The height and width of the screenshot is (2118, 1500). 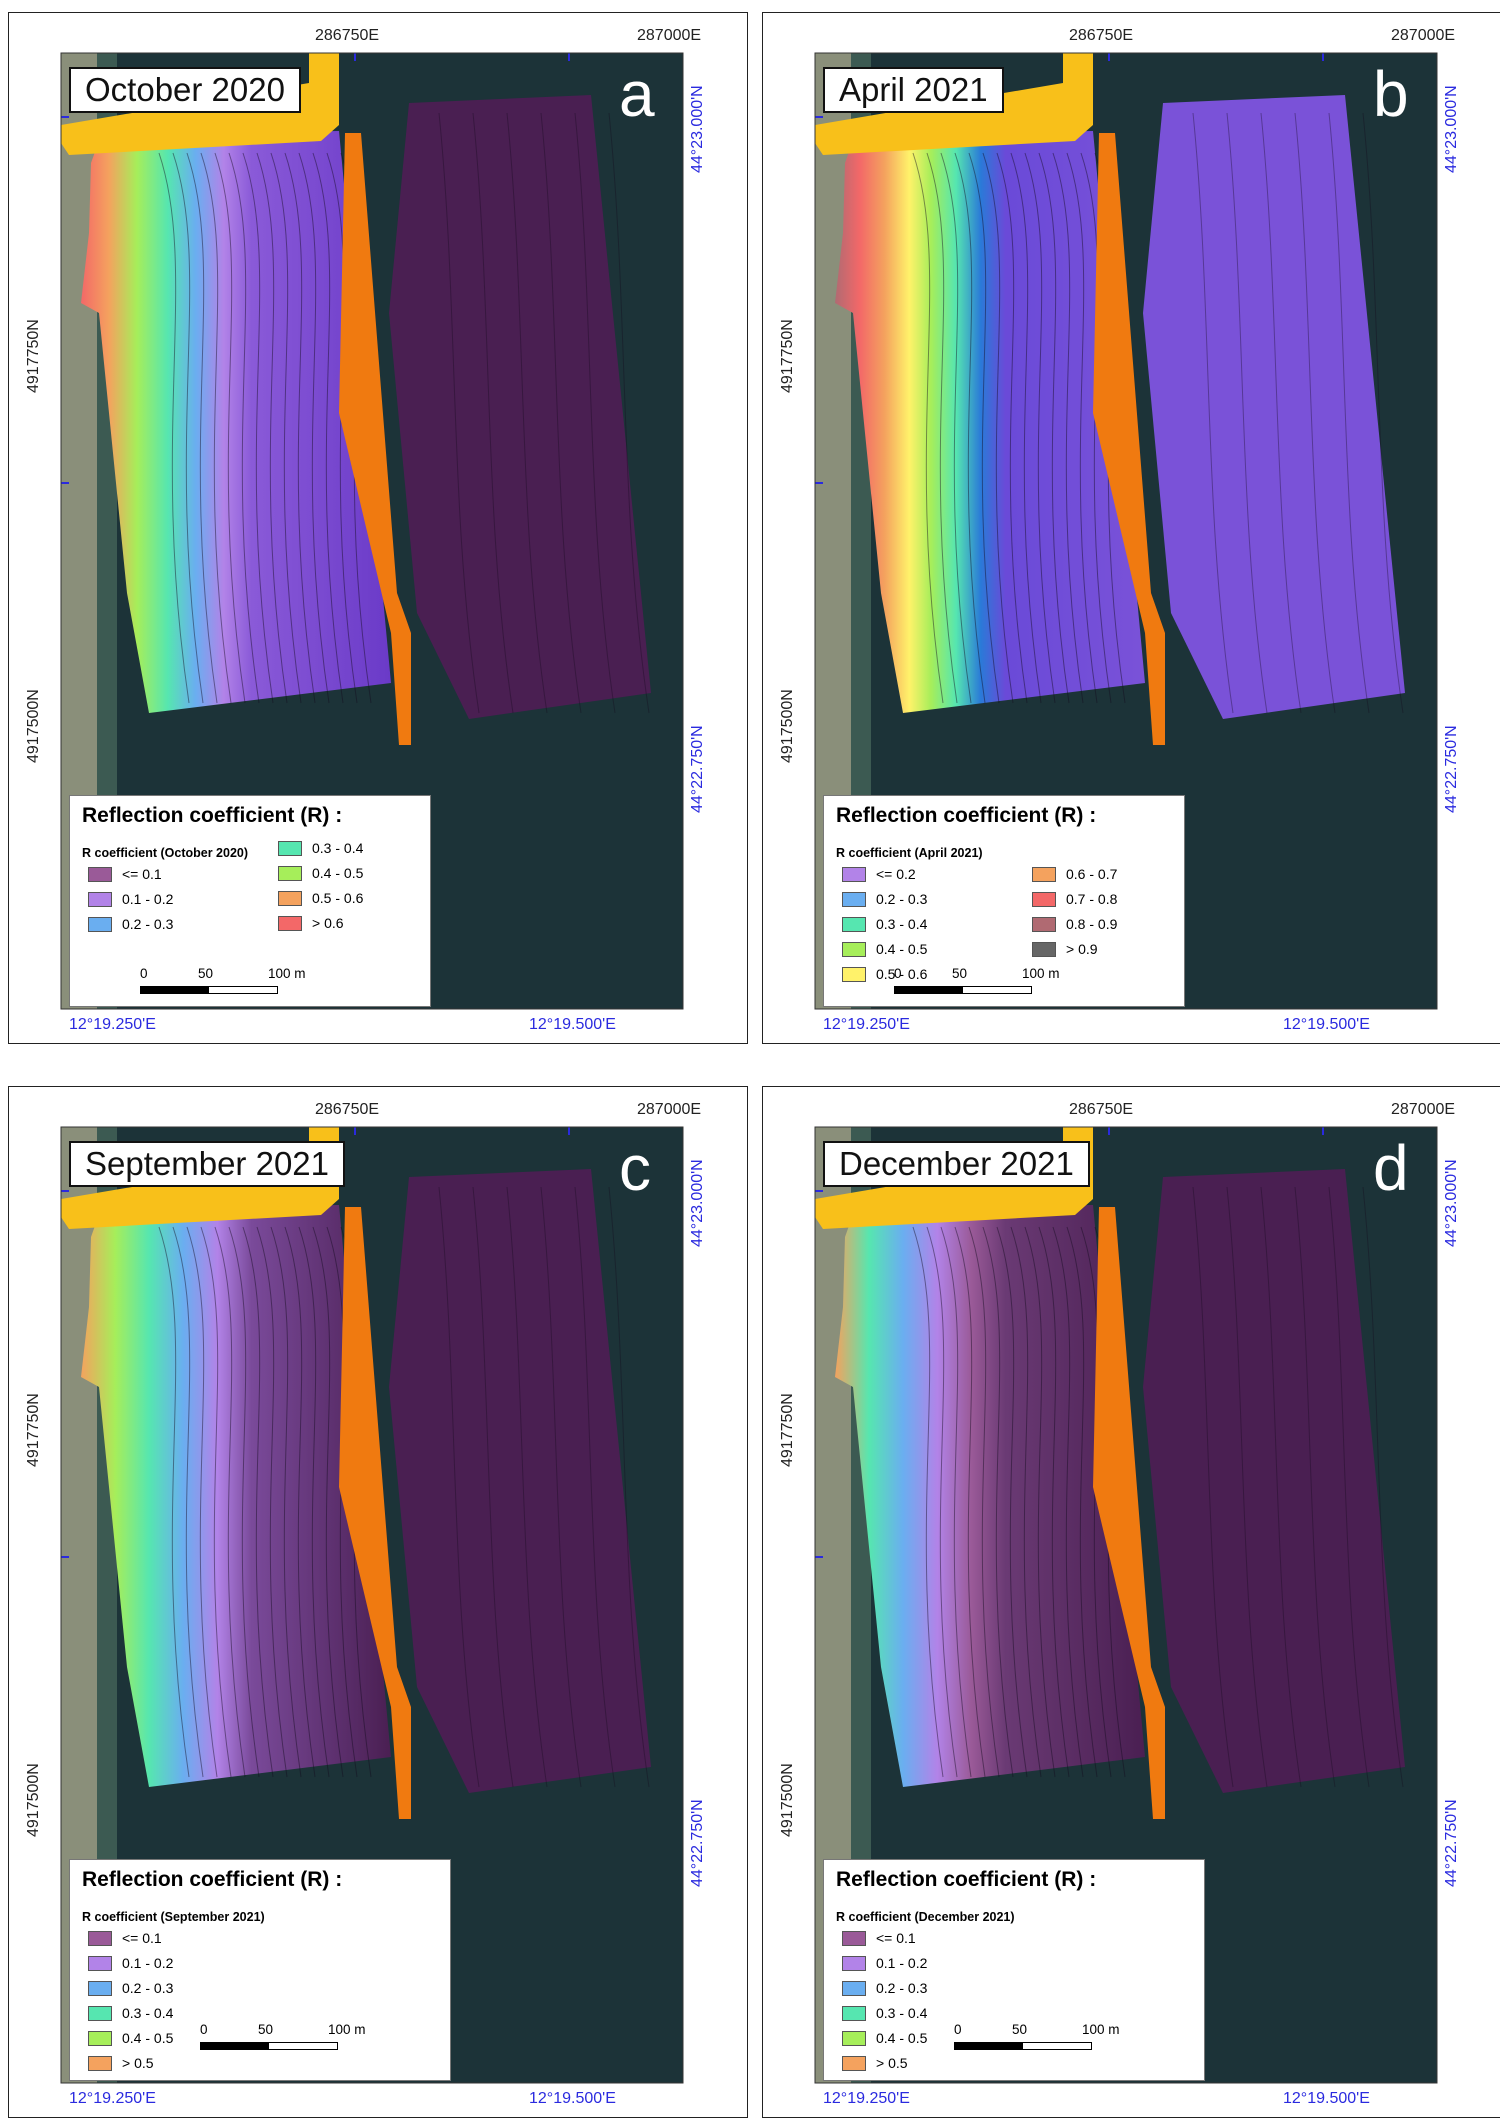 I want to click on legend-label: 0.5 - 0.6, so click(x=338, y=898).